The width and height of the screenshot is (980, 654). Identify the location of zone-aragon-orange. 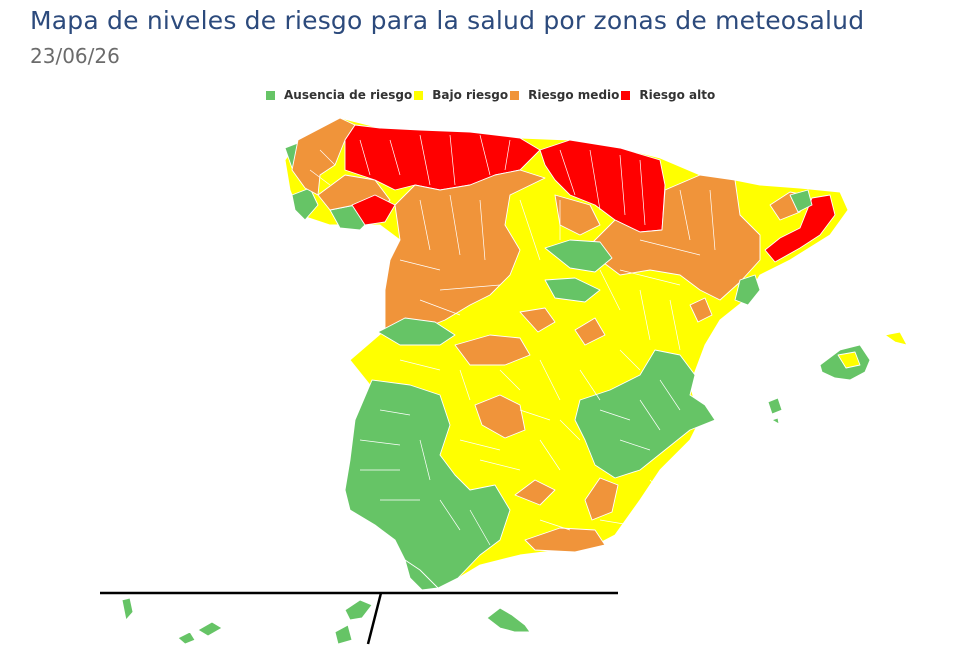
(675, 237).